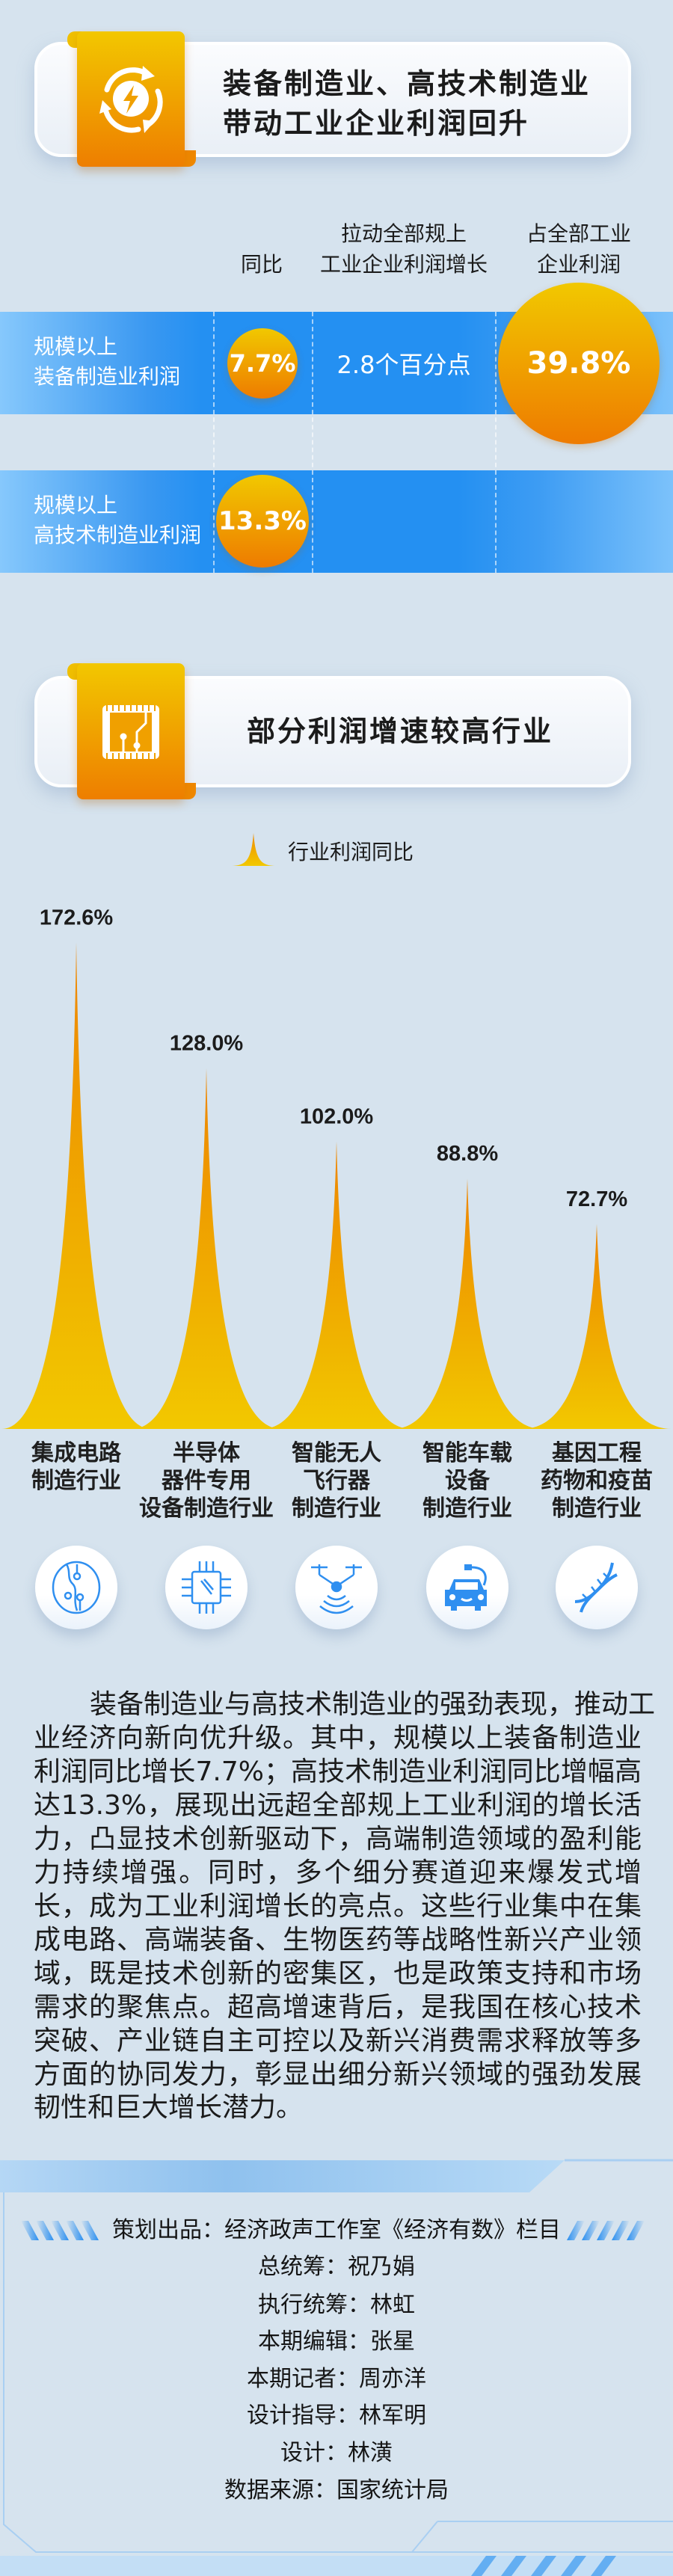 Image resolution: width=673 pixels, height=2576 pixels. What do you see at coordinates (336, 2453) in the screenshot?
I see `credit-designer: 设计：林潢` at bounding box center [336, 2453].